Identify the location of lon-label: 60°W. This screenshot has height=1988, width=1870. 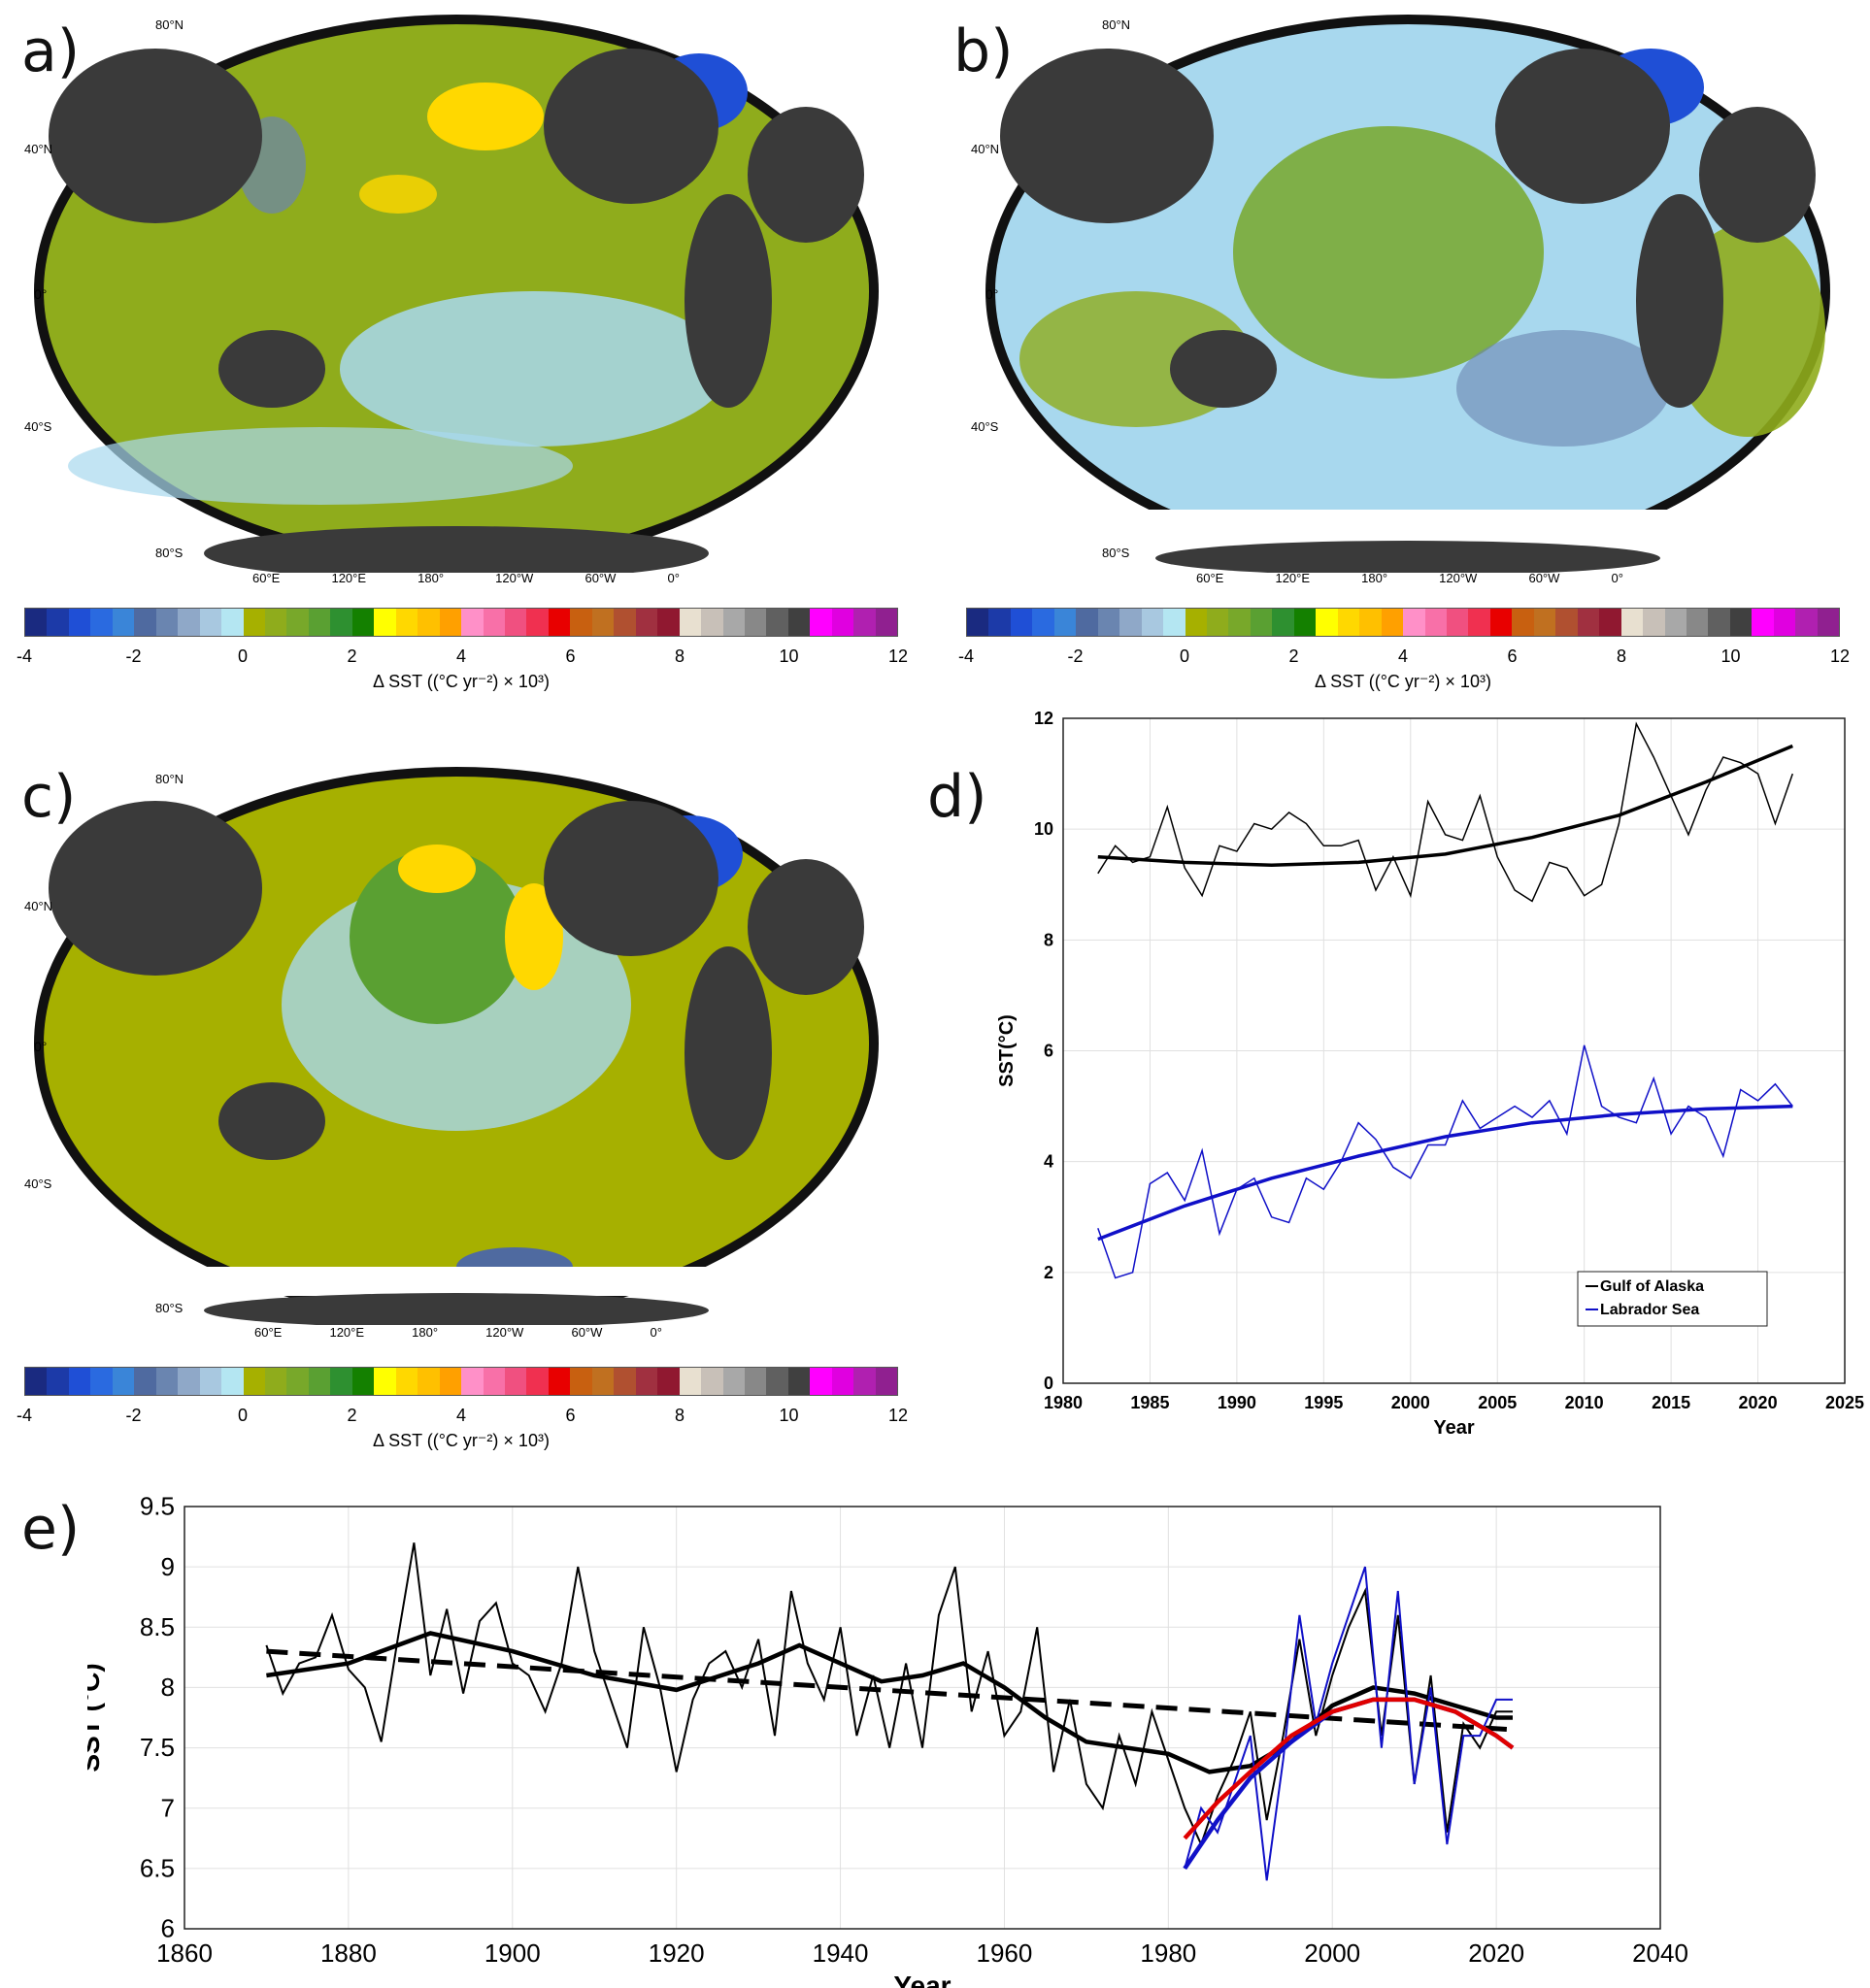
(600, 578).